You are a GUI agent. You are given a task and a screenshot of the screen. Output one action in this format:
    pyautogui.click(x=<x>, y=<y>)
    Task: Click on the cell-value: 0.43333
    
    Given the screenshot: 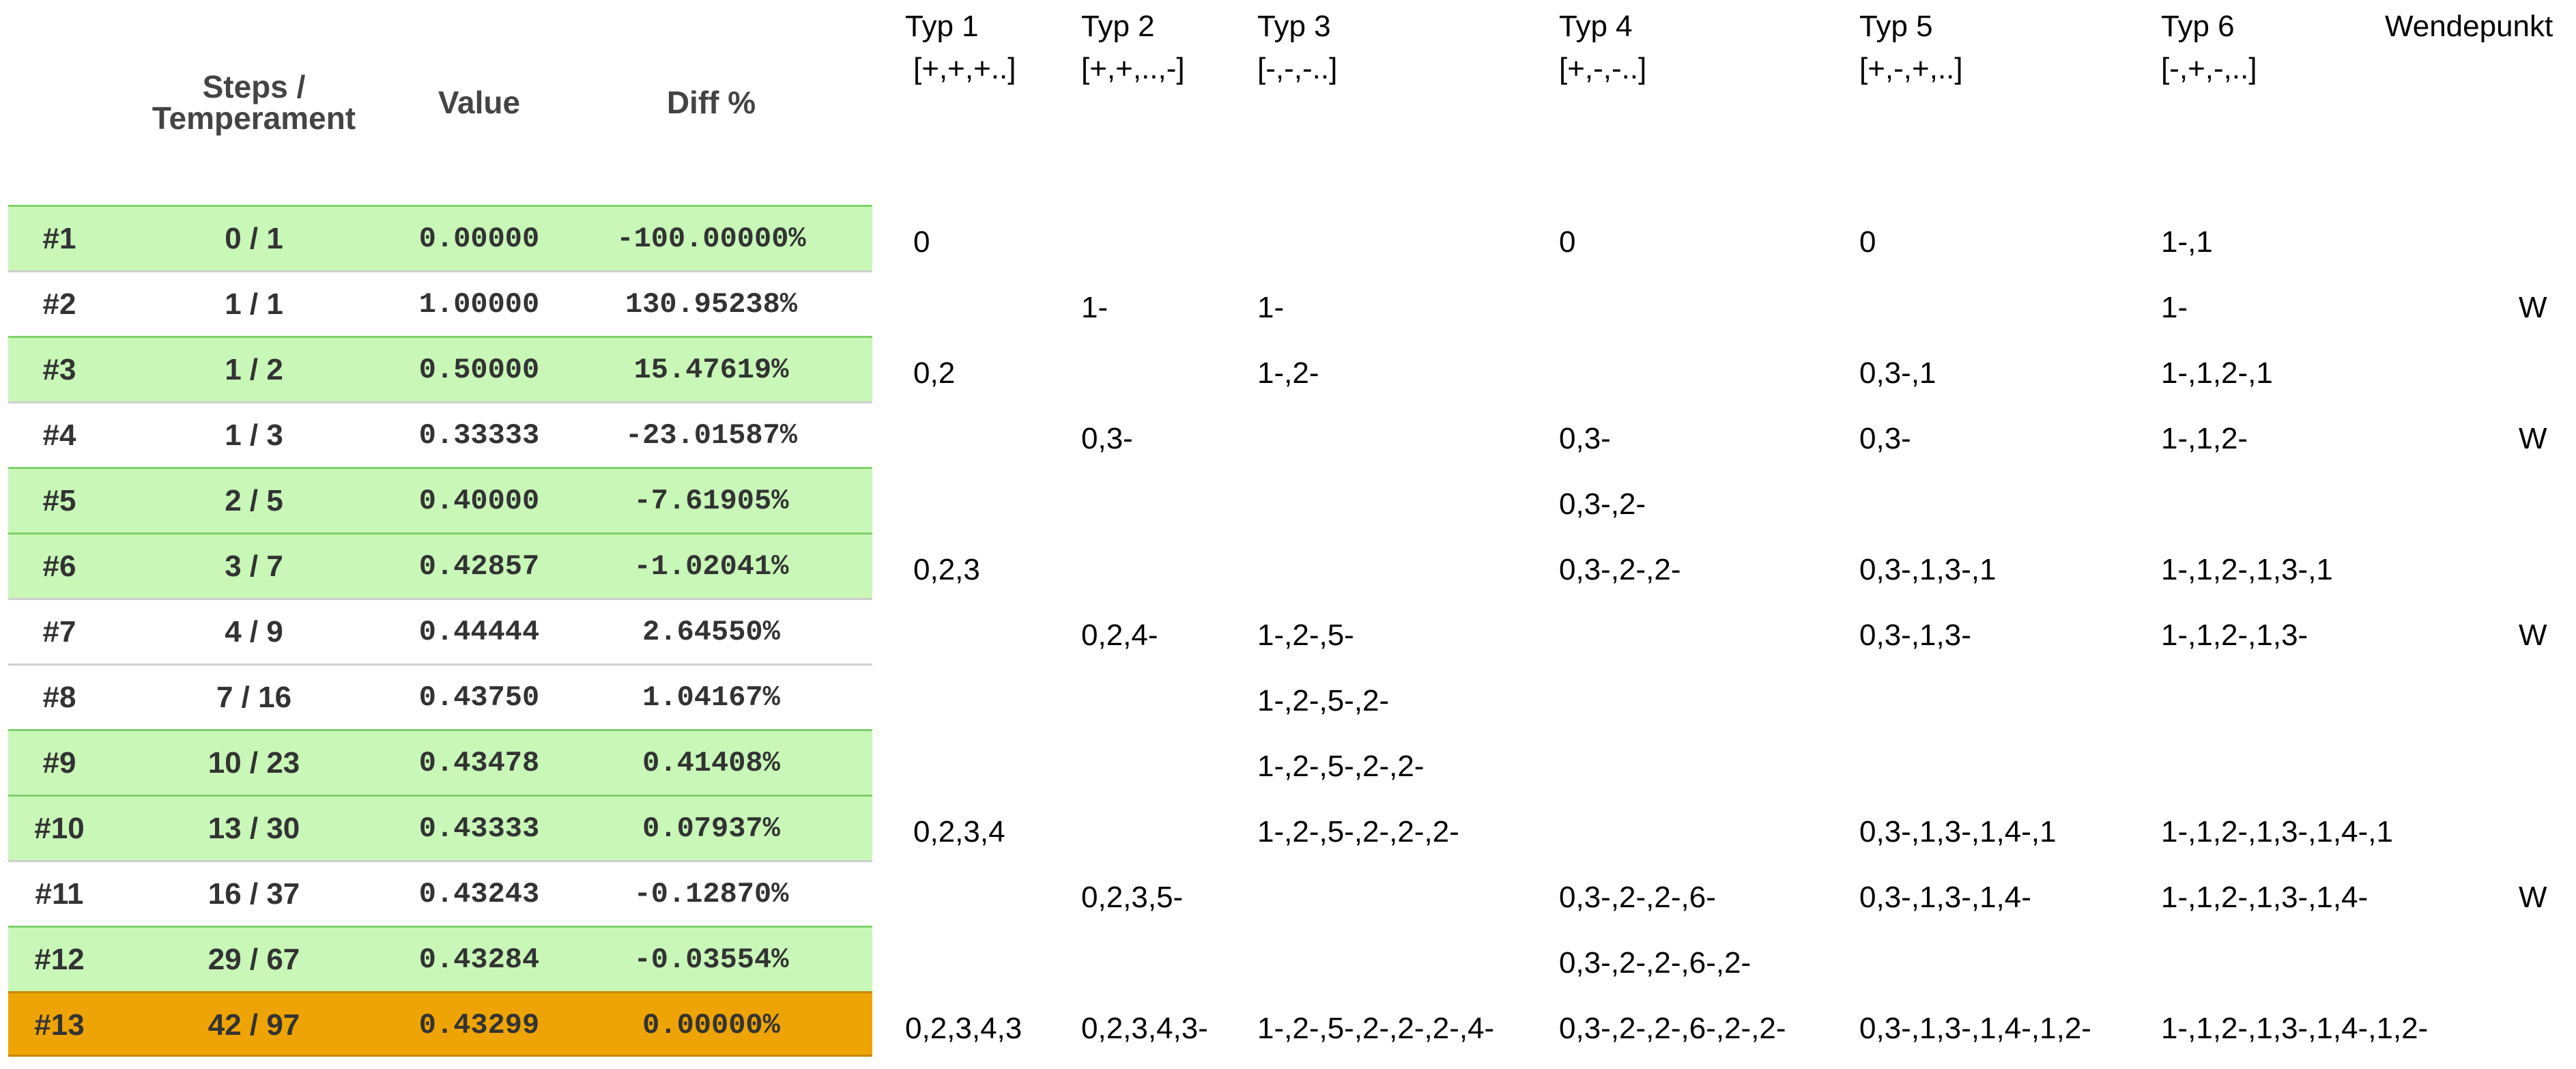 What is the action you would take?
    pyautogui.click(x=479, y=828)
    